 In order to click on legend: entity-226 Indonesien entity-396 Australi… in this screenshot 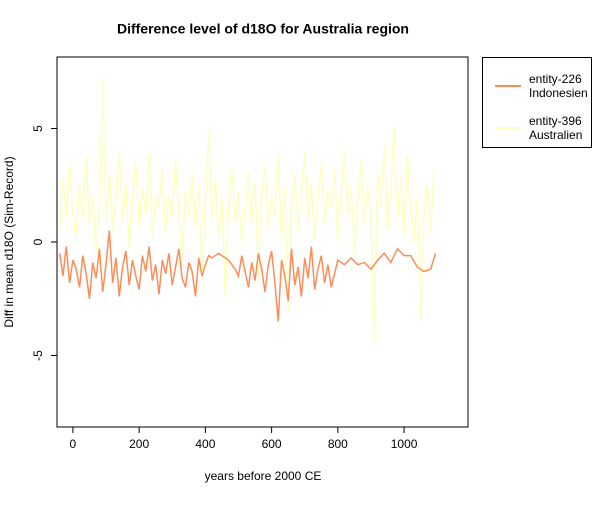, I will do `click(537, 102)`.